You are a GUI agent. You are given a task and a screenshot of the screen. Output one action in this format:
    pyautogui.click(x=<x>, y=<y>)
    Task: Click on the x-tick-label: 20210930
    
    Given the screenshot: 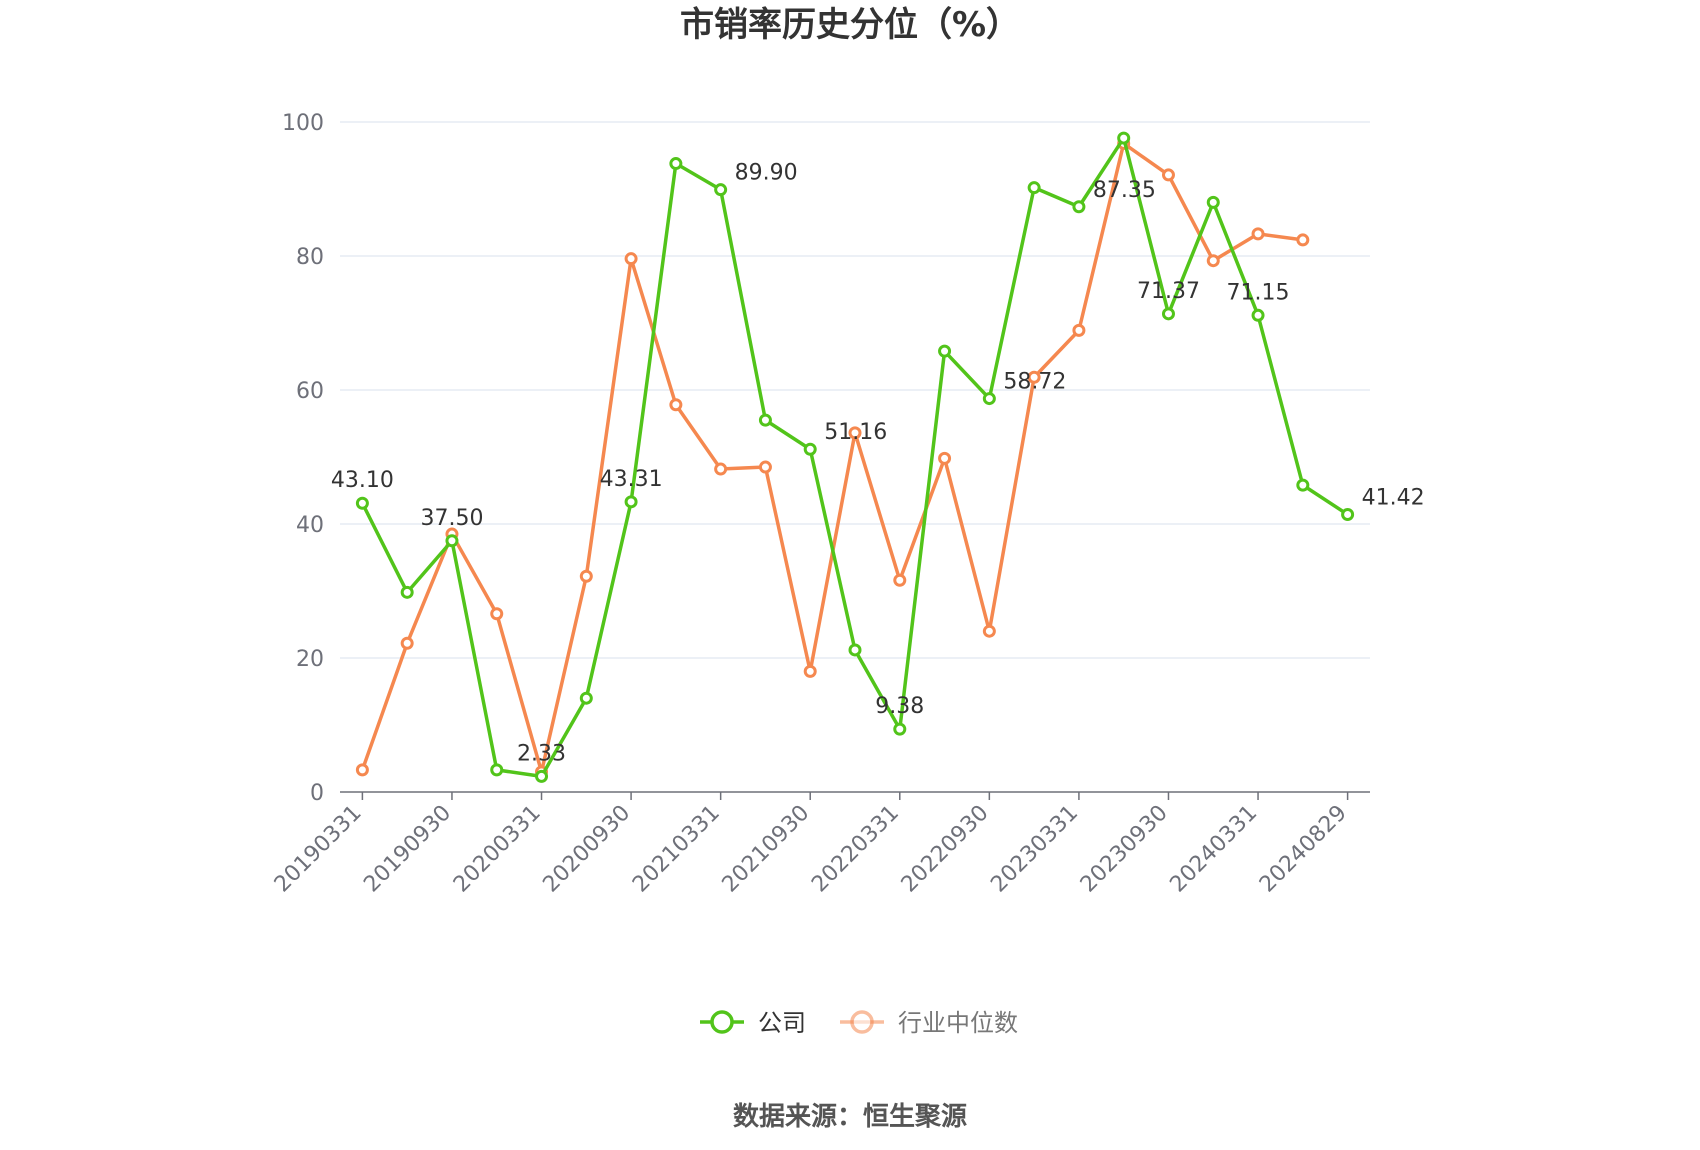 What is the action you would take?
    pyautogui.click(x=766, y=849)
    